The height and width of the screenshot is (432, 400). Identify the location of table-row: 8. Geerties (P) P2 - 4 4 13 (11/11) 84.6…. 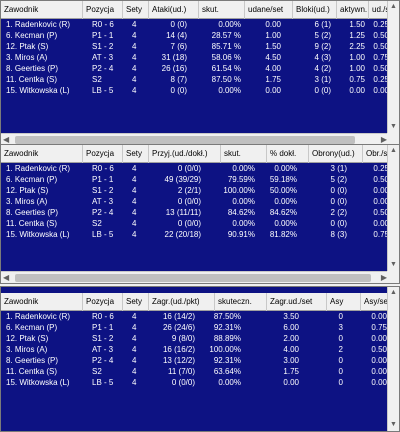
(195, 212).